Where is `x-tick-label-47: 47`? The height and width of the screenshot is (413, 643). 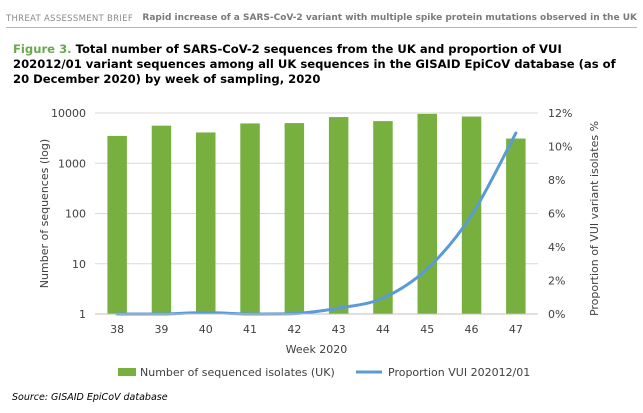
x-tick-label-47: 47 is located at coordinates (516, 329).